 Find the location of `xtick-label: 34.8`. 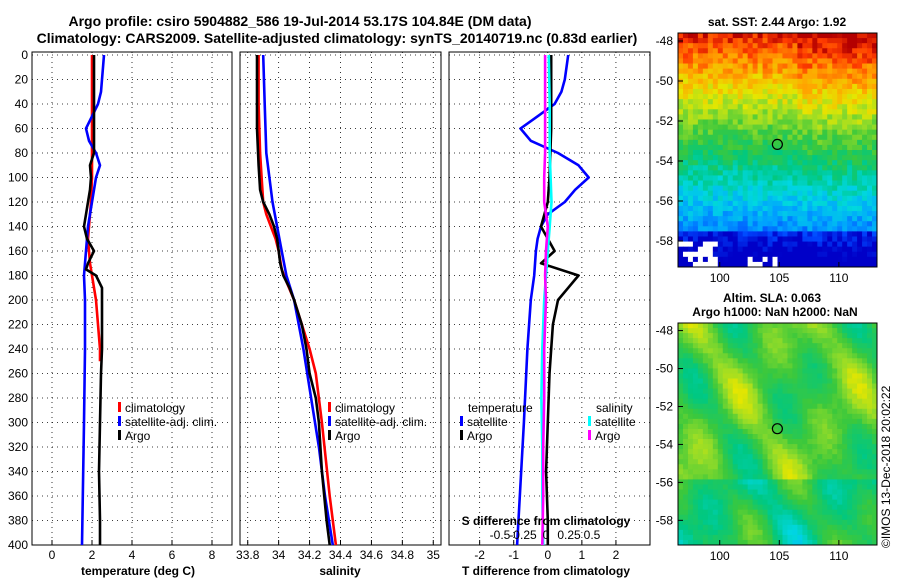

xtick-label: 34.8 is located at coordinates (403, 555).